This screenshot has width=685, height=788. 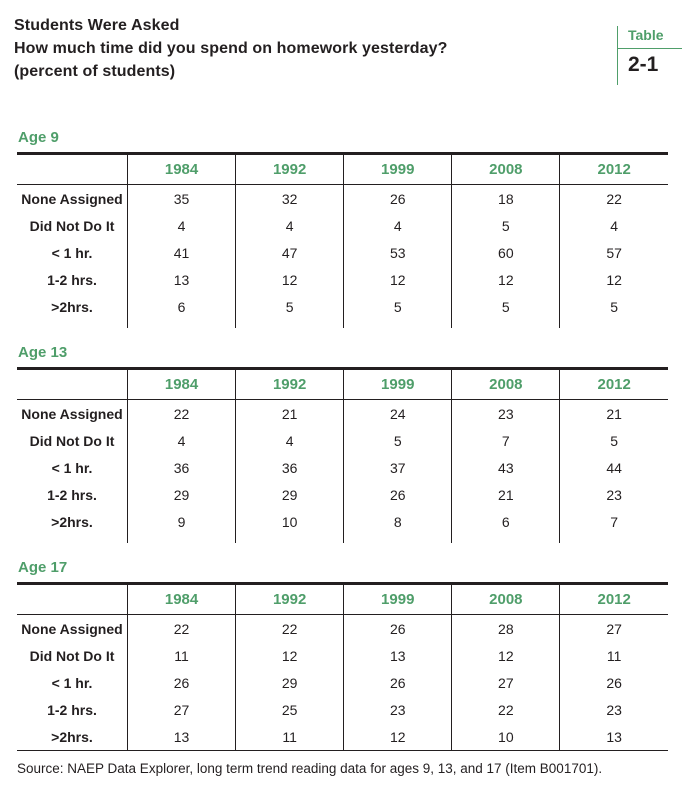 What do you see at coordinates (397, 413) in the screenshot?
I see `value-cell: 24` at bounding box center [397, 413].